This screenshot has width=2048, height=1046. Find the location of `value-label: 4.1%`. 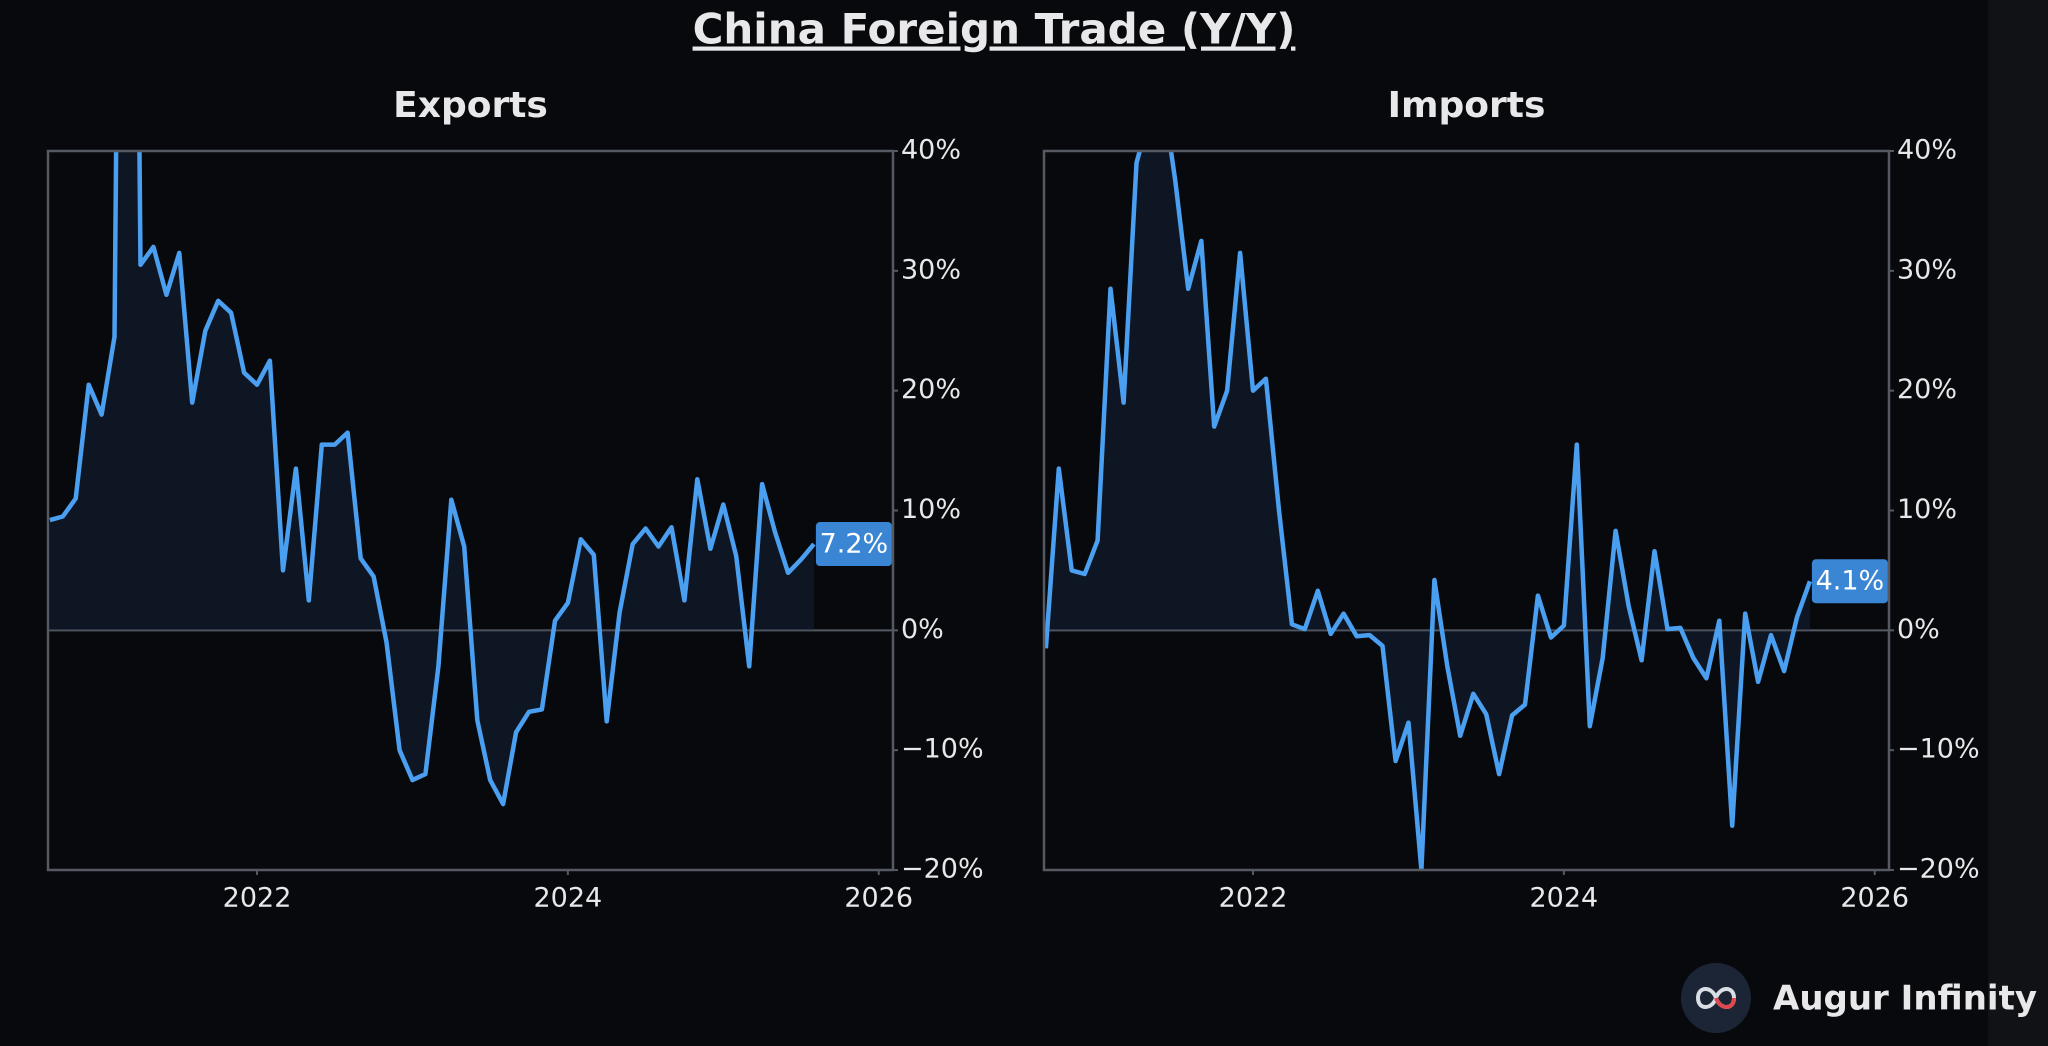

value-label: 4.1% is located at coordinates (1849, 581).